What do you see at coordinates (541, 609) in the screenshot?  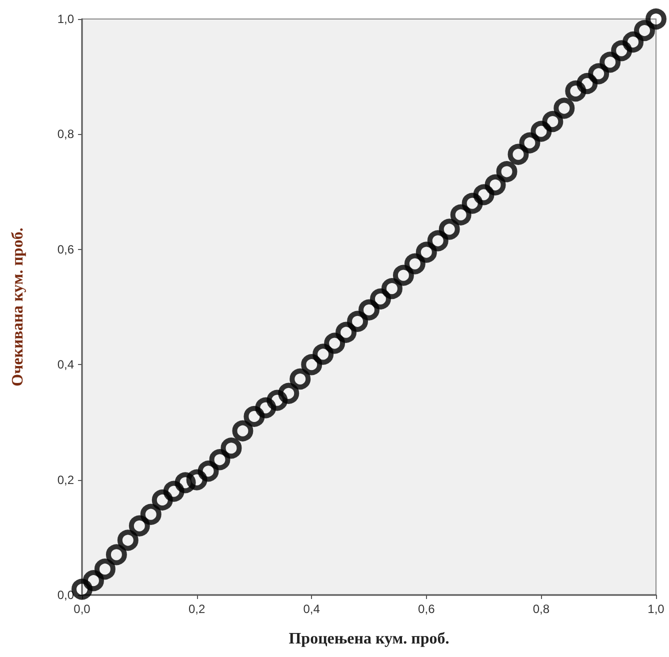 I see `x-tick-label: 0,8` at bounding box center [541, 609].